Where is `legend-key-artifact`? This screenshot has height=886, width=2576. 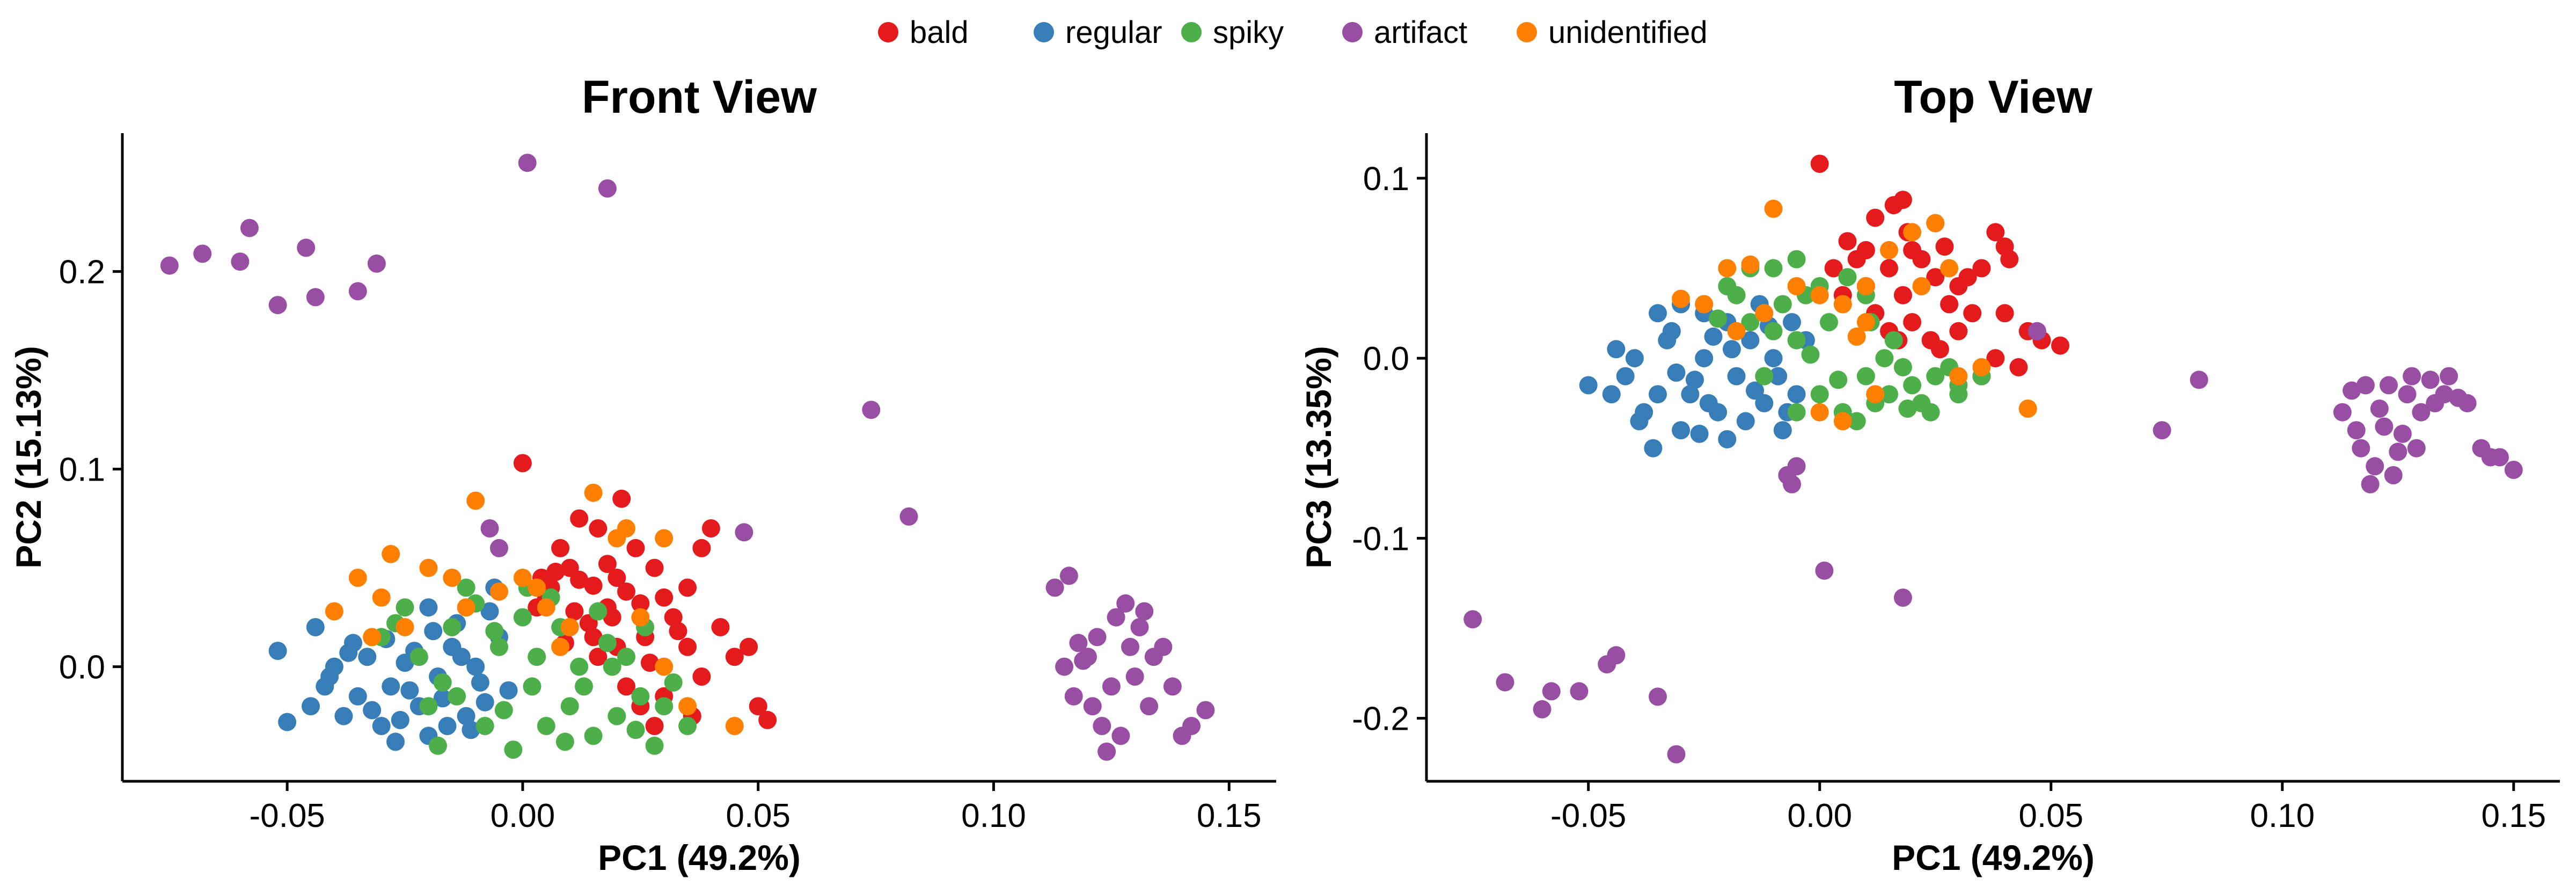
legend-key-artifact is located at coordinates (1352, 32).